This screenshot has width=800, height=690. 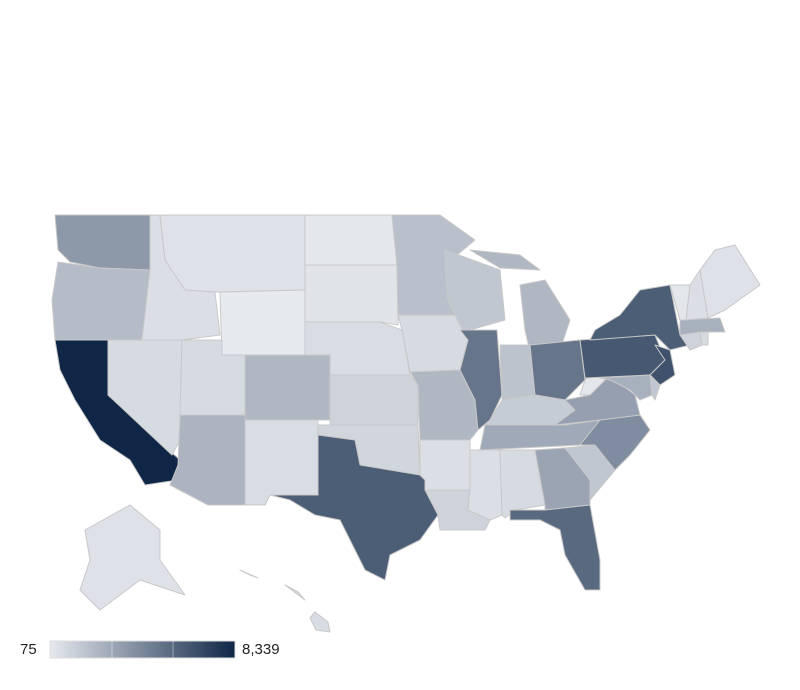 I want to click on legend-min-label: 75, so click(x=28, y=649).